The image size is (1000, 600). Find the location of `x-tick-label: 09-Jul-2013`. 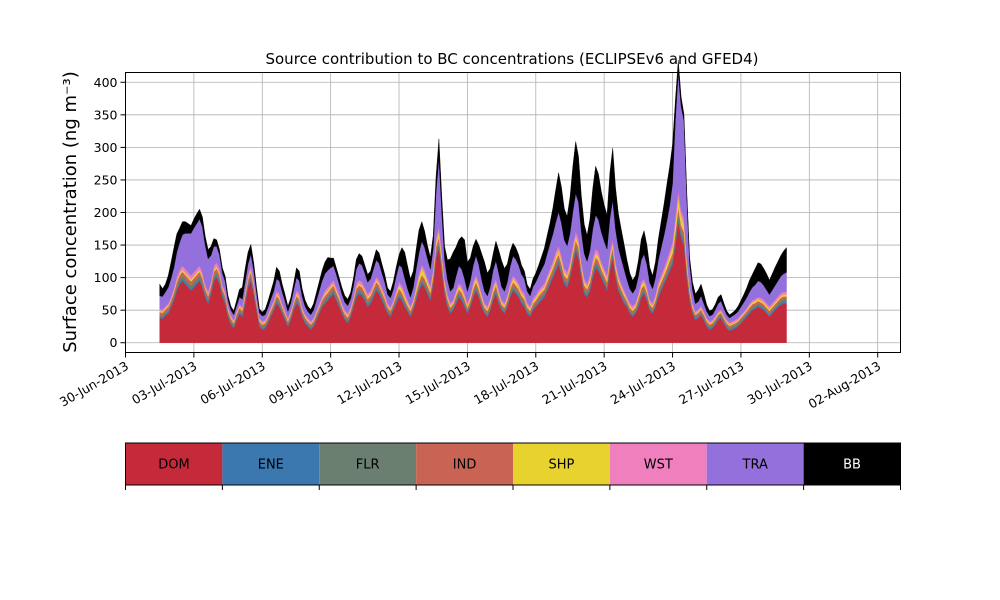

x-tick-label: 09-Jul-2013 is located at coordinates (301, 382).